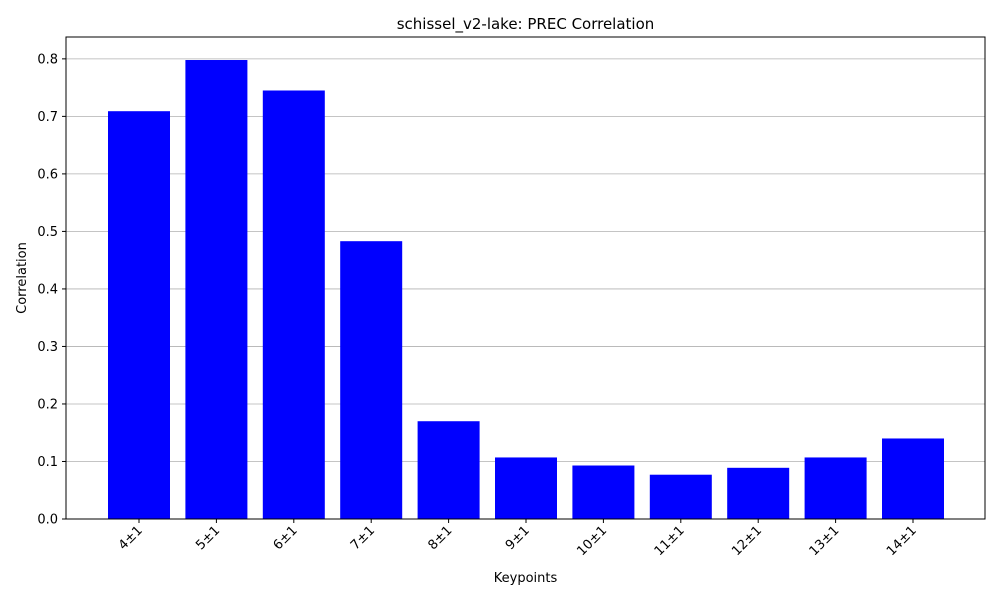 This screenshot has height=600, width=1000. I want to click on y-tick-label: 0.0, so click(47, 520).